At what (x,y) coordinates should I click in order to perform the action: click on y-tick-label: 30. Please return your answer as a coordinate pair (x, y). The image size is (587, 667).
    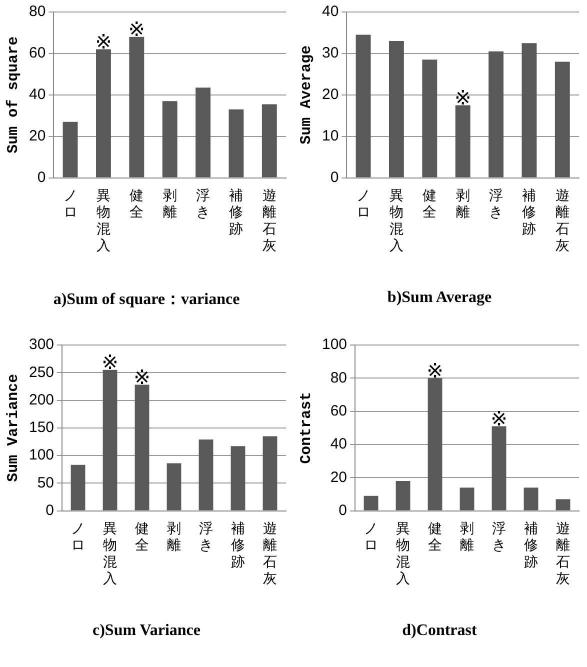
    Looking at the image, I should click on (330, 53).